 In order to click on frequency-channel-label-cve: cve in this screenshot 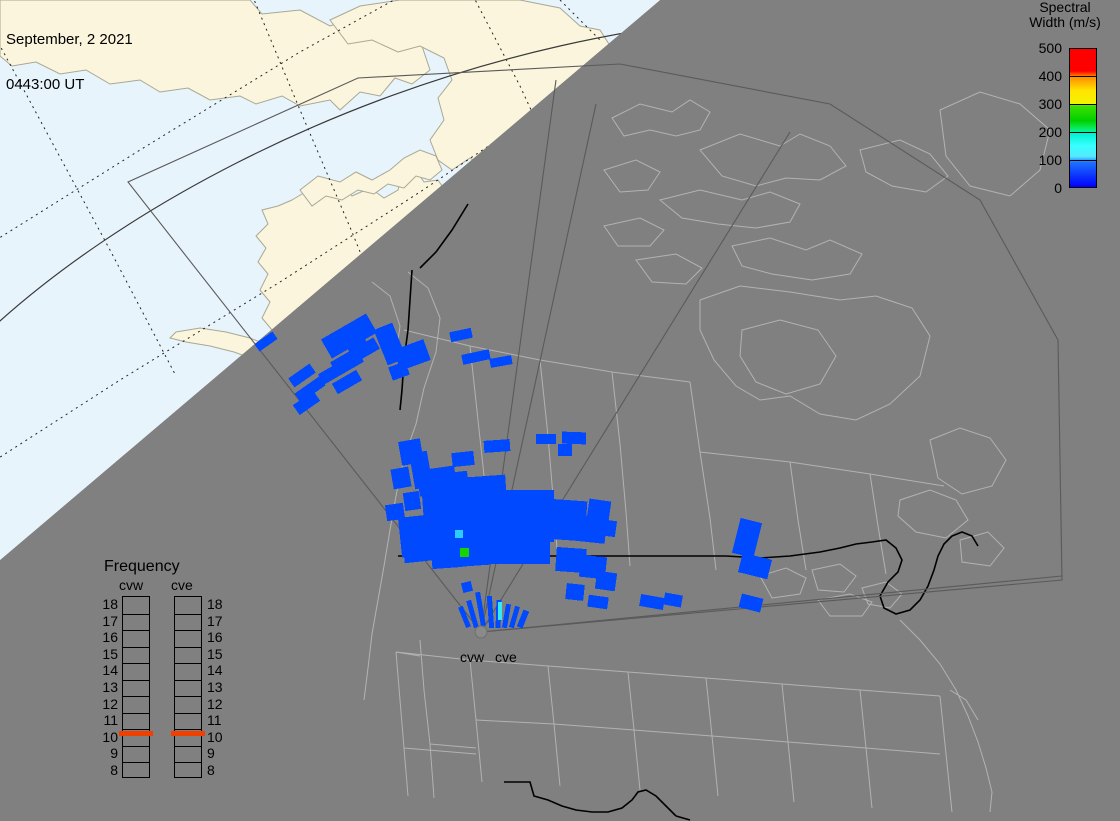, I will do `click(182, 585)`.